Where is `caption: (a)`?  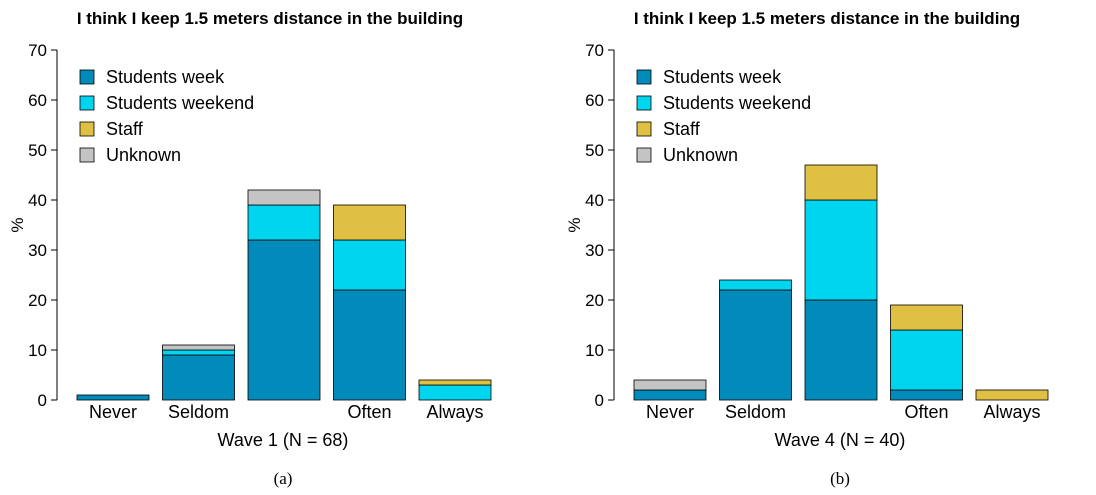 caption: (a) is located at coordinates (283, 478).